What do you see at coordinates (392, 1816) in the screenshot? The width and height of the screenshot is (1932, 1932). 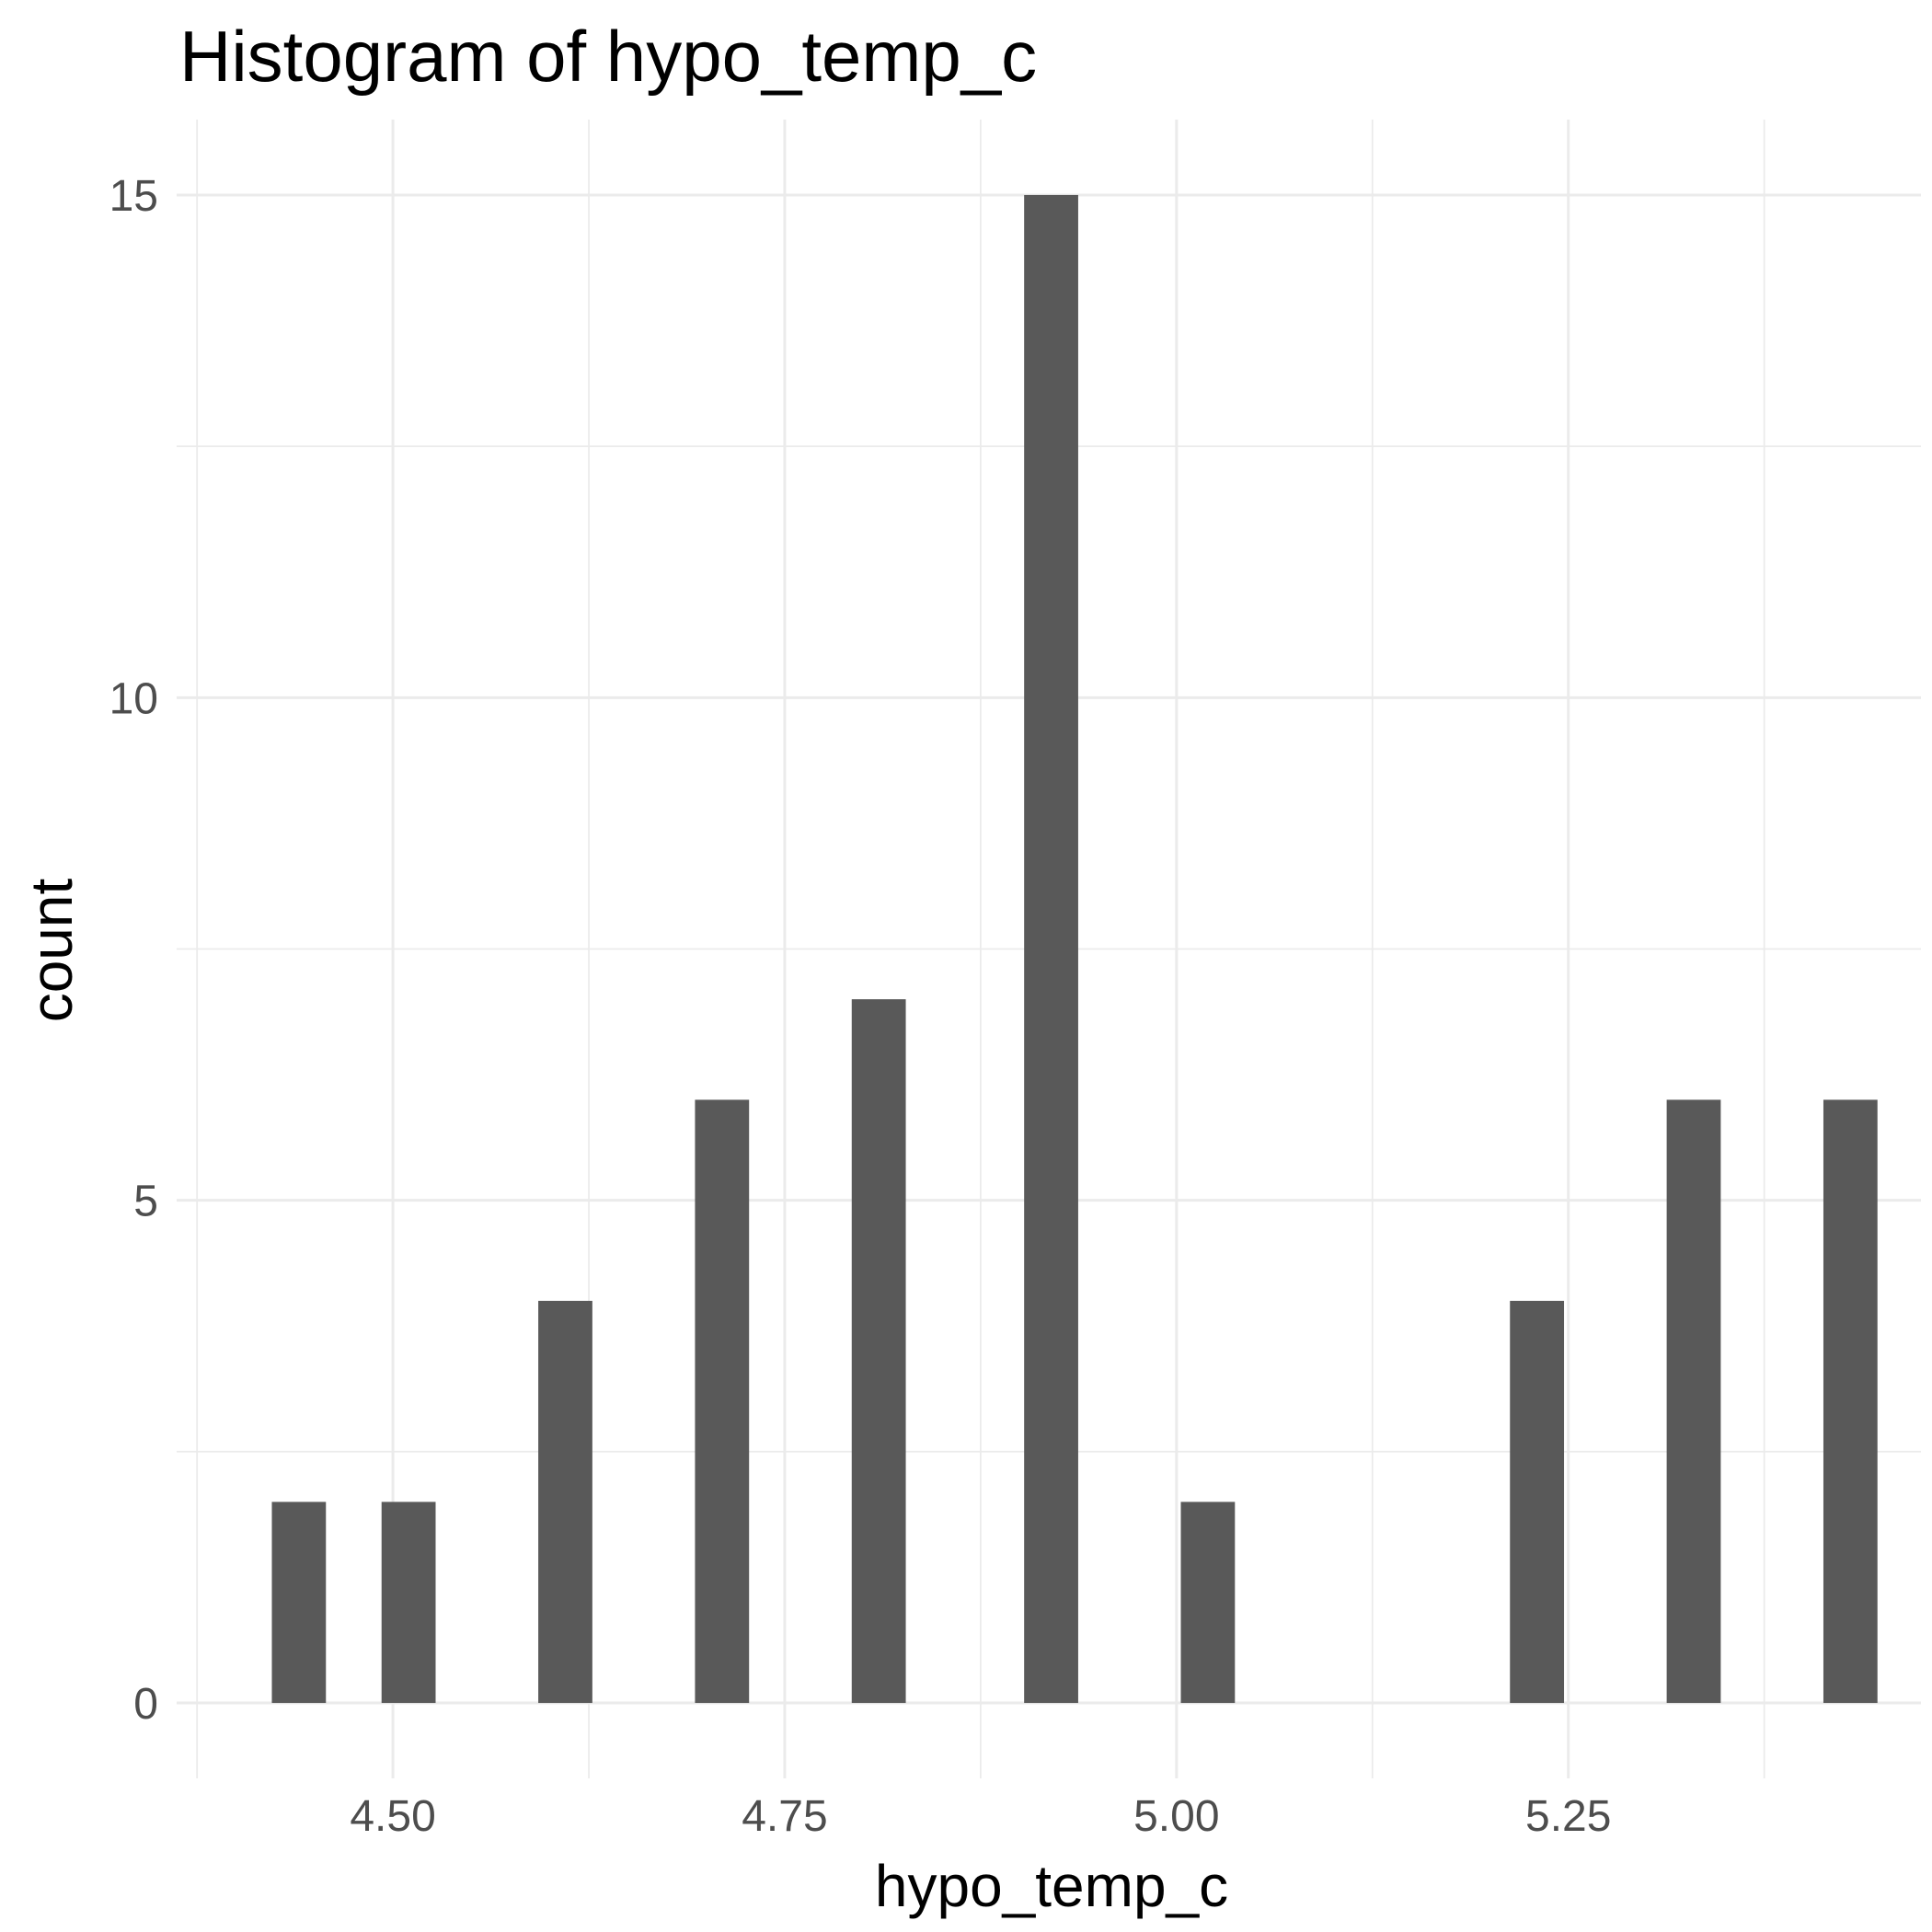 I see `x-tick-label: 4.50` at bounding box center [392, 1816].